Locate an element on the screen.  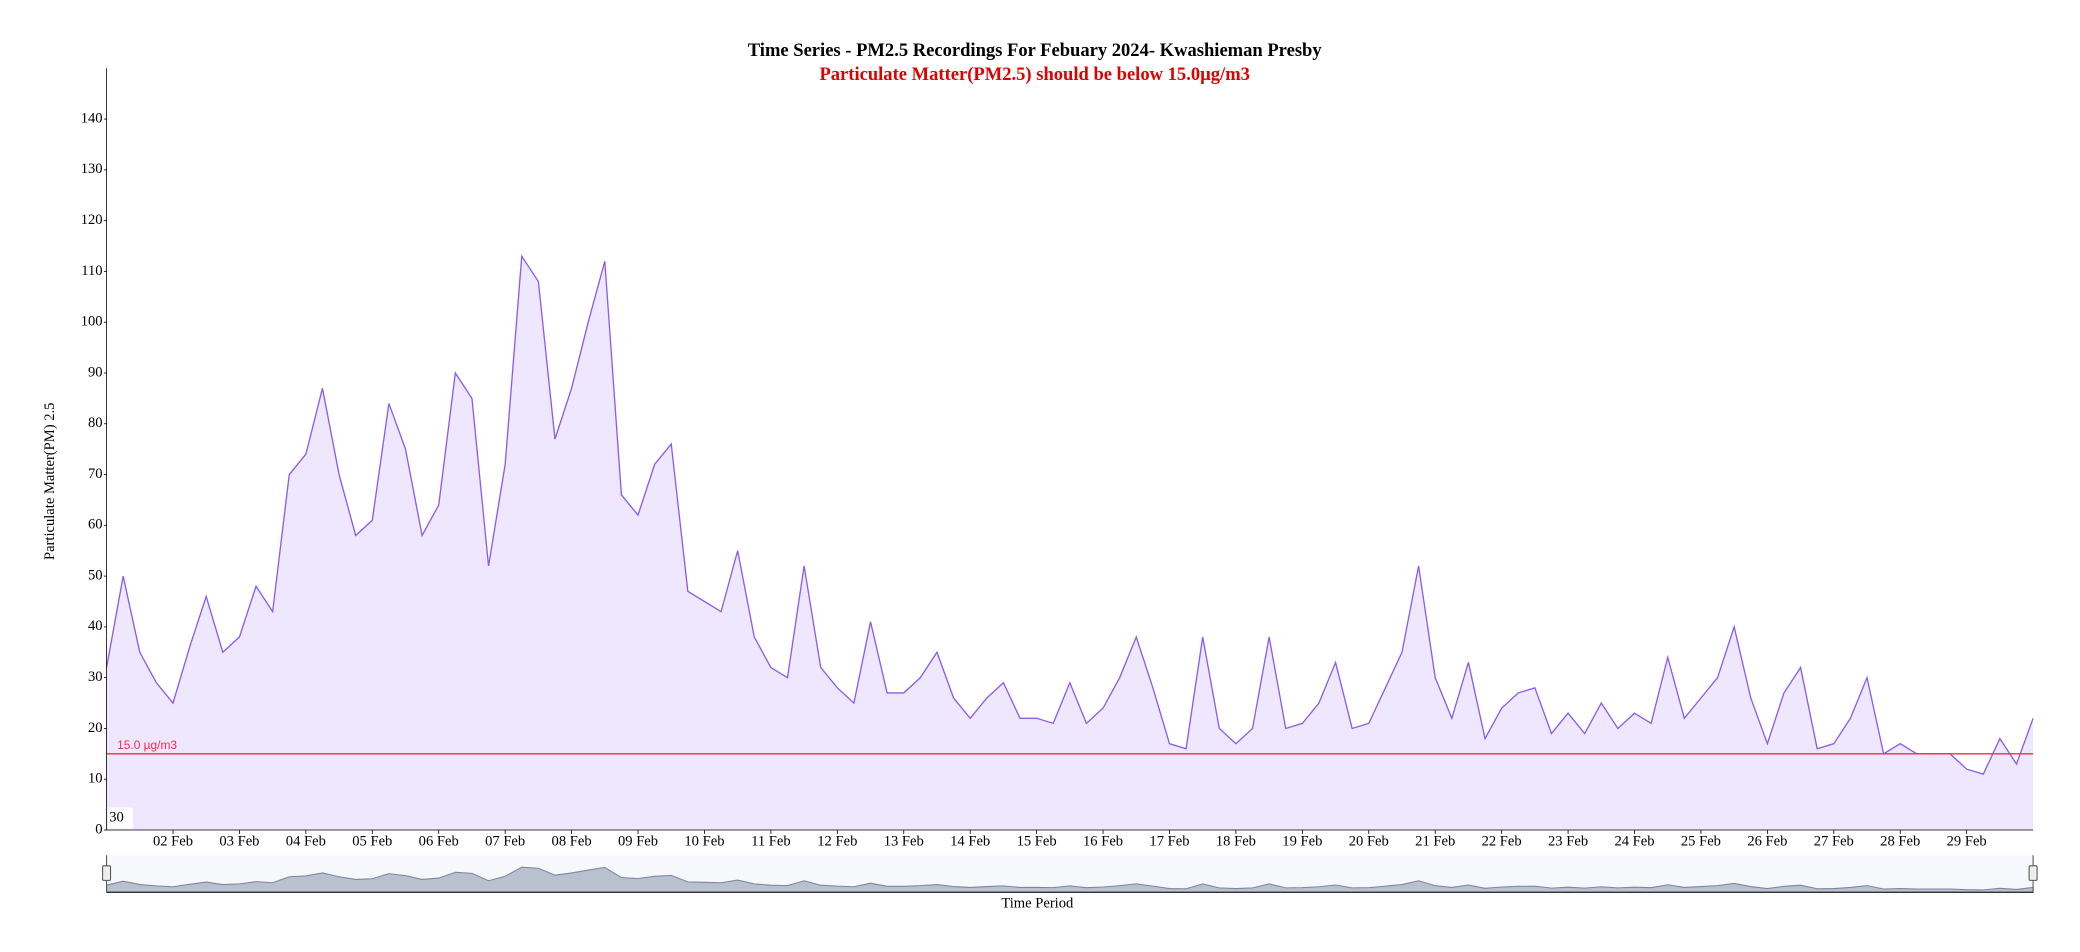
x-tick-label: 08 Feb is located at coordinates (572, 841).